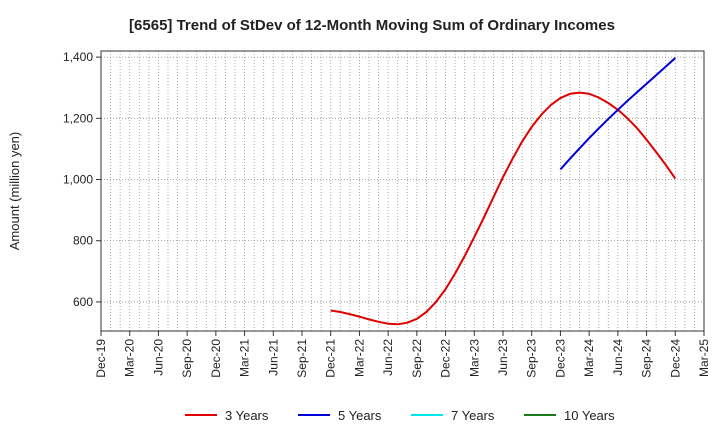 The height and width of the screenshot is (440, 720). Describe the element at coordinates (14, 191) in the screenshot. I see `y-axis-label: Amount (million yen)` at that location.